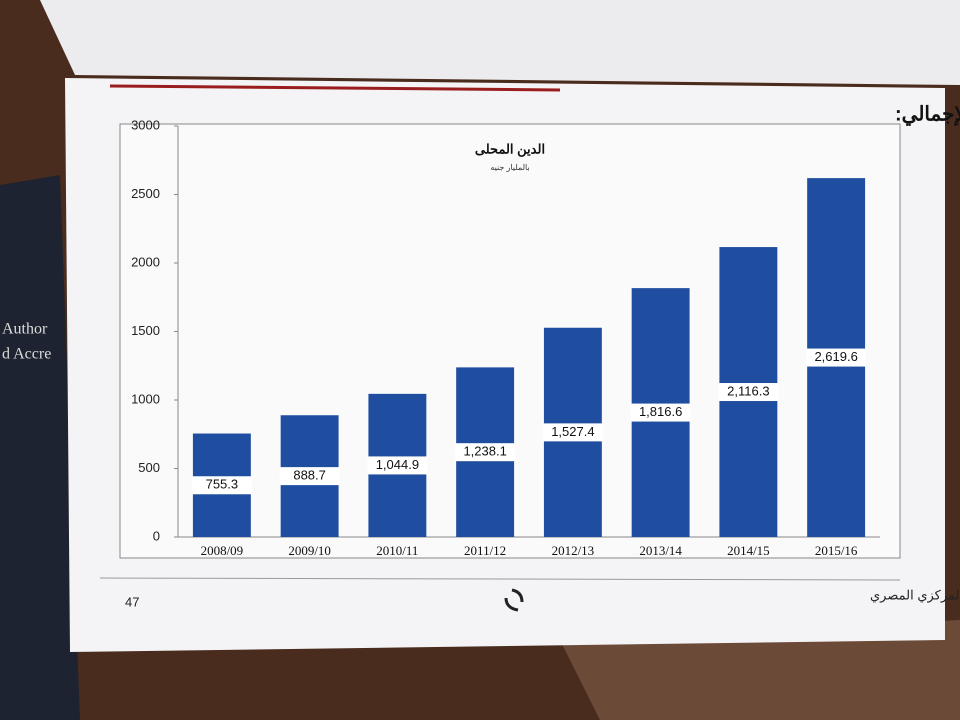  I want to click on value-label: 1,044.9, so click(397, 464).